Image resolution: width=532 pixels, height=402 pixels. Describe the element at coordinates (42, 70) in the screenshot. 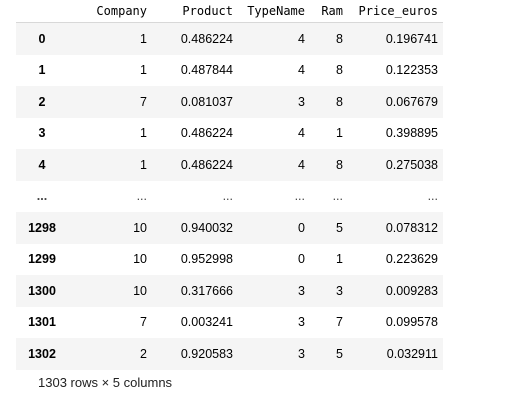

I see `row-index: 1` at that location.